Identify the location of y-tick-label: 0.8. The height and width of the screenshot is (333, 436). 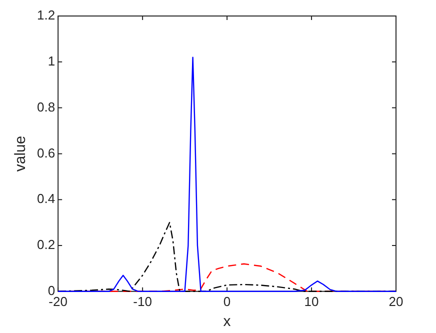
(46, 106).